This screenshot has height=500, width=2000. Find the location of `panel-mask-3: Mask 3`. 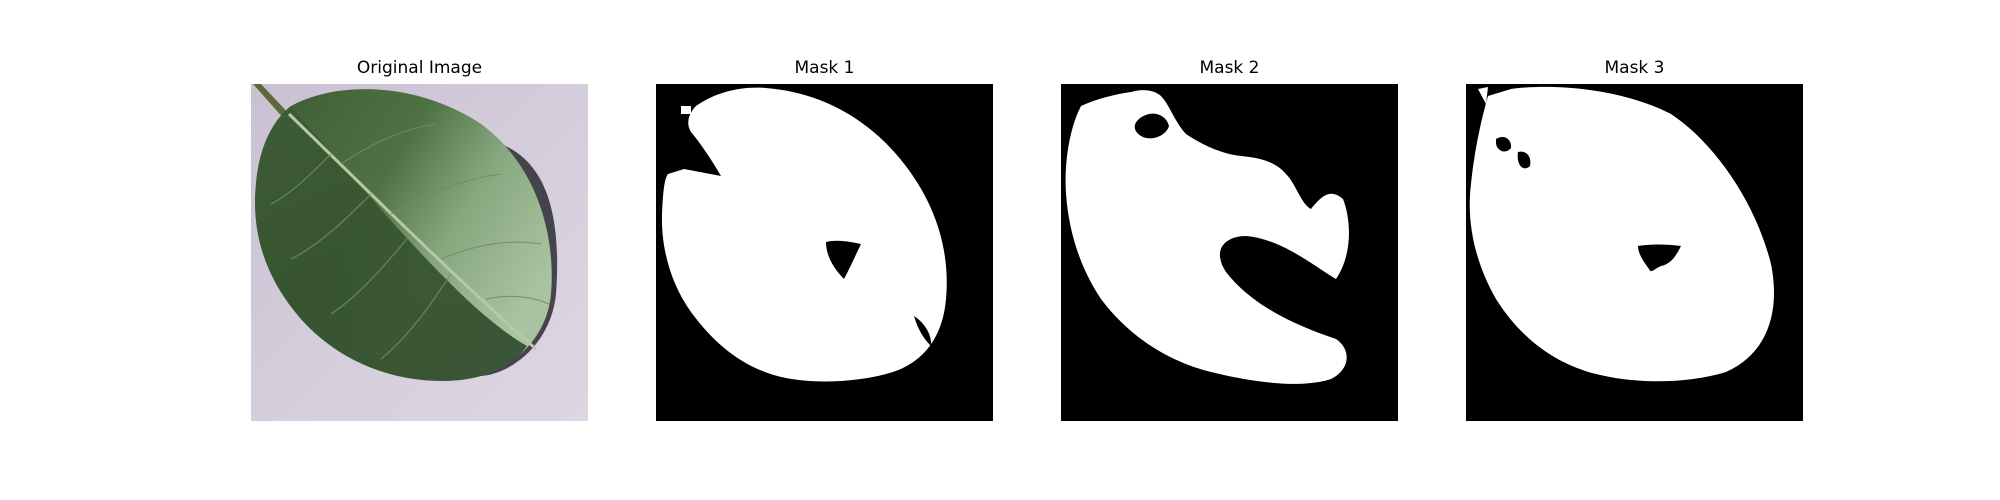

panel-mask-3: Mask 3 is located at coordinates (1634, 239).